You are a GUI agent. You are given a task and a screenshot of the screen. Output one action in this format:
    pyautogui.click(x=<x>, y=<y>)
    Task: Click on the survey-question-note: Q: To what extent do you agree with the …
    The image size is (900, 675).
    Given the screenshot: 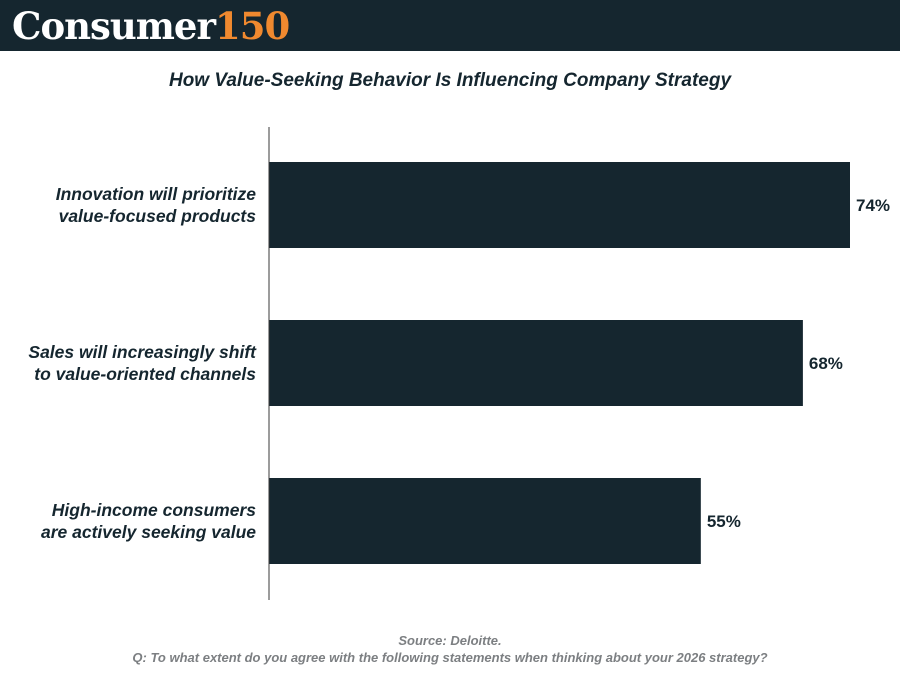 What is the action you would take?
    pyautogui.click(x=450, y=657)
    